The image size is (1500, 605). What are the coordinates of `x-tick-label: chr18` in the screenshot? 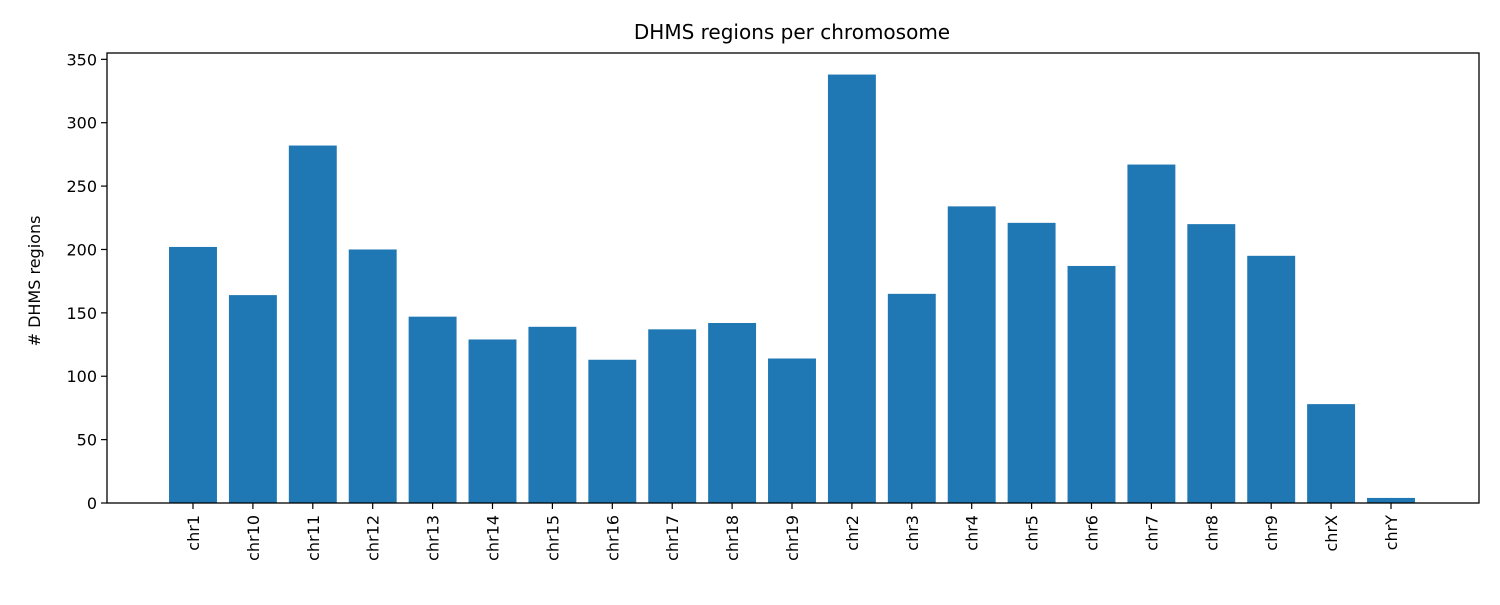 It's located at (732, 538).